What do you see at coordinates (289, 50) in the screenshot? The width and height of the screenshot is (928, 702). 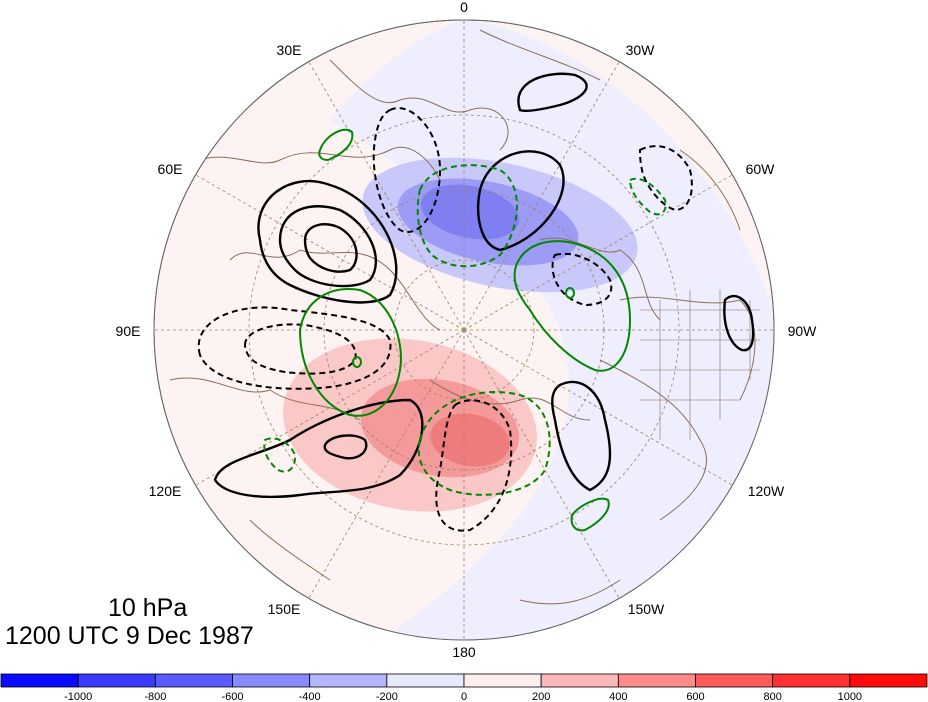 I see `lon-label-30e: 30E` at bounding box center [289, 50].